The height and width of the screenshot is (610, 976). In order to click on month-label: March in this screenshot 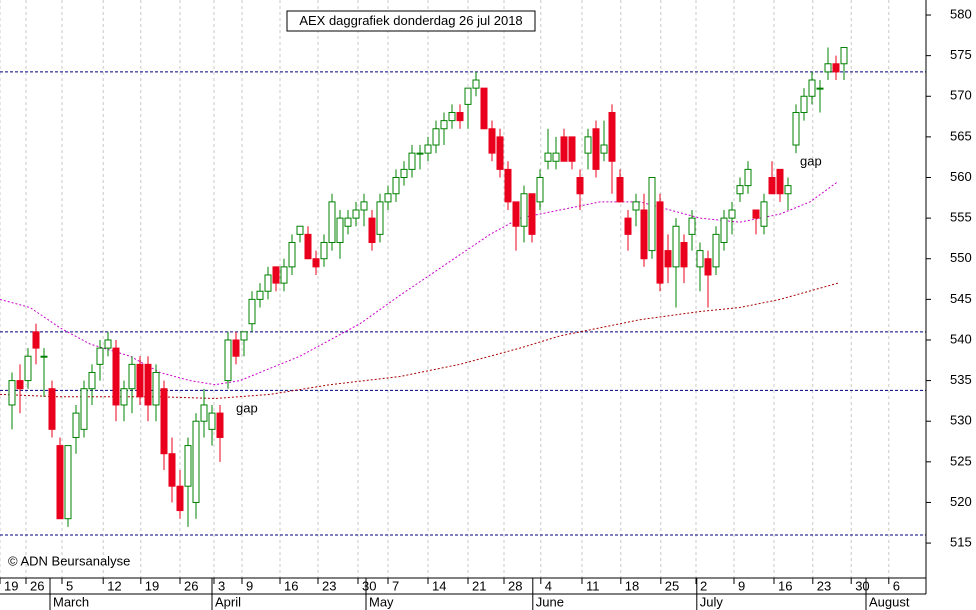, I will do `click(71, 601)`.